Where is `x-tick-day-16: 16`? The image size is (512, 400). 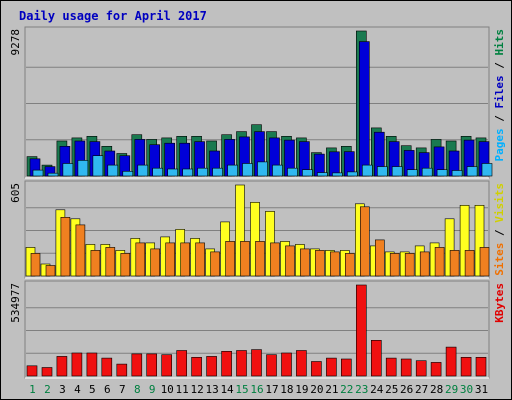
x-tick-day-16: 16 is located at coordinates (256, 389).